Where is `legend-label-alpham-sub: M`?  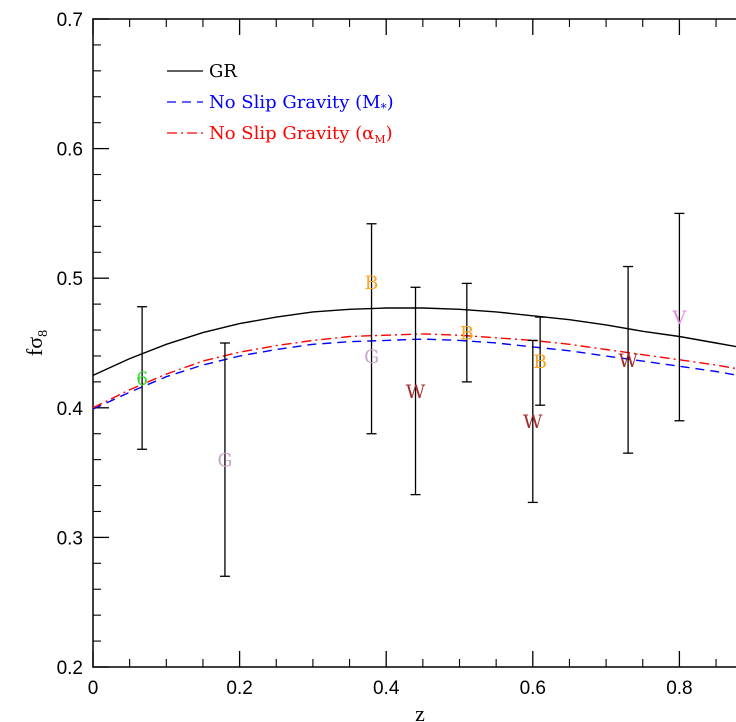
legend-label-alpham-sub: M is located at coordinates (379, 139).